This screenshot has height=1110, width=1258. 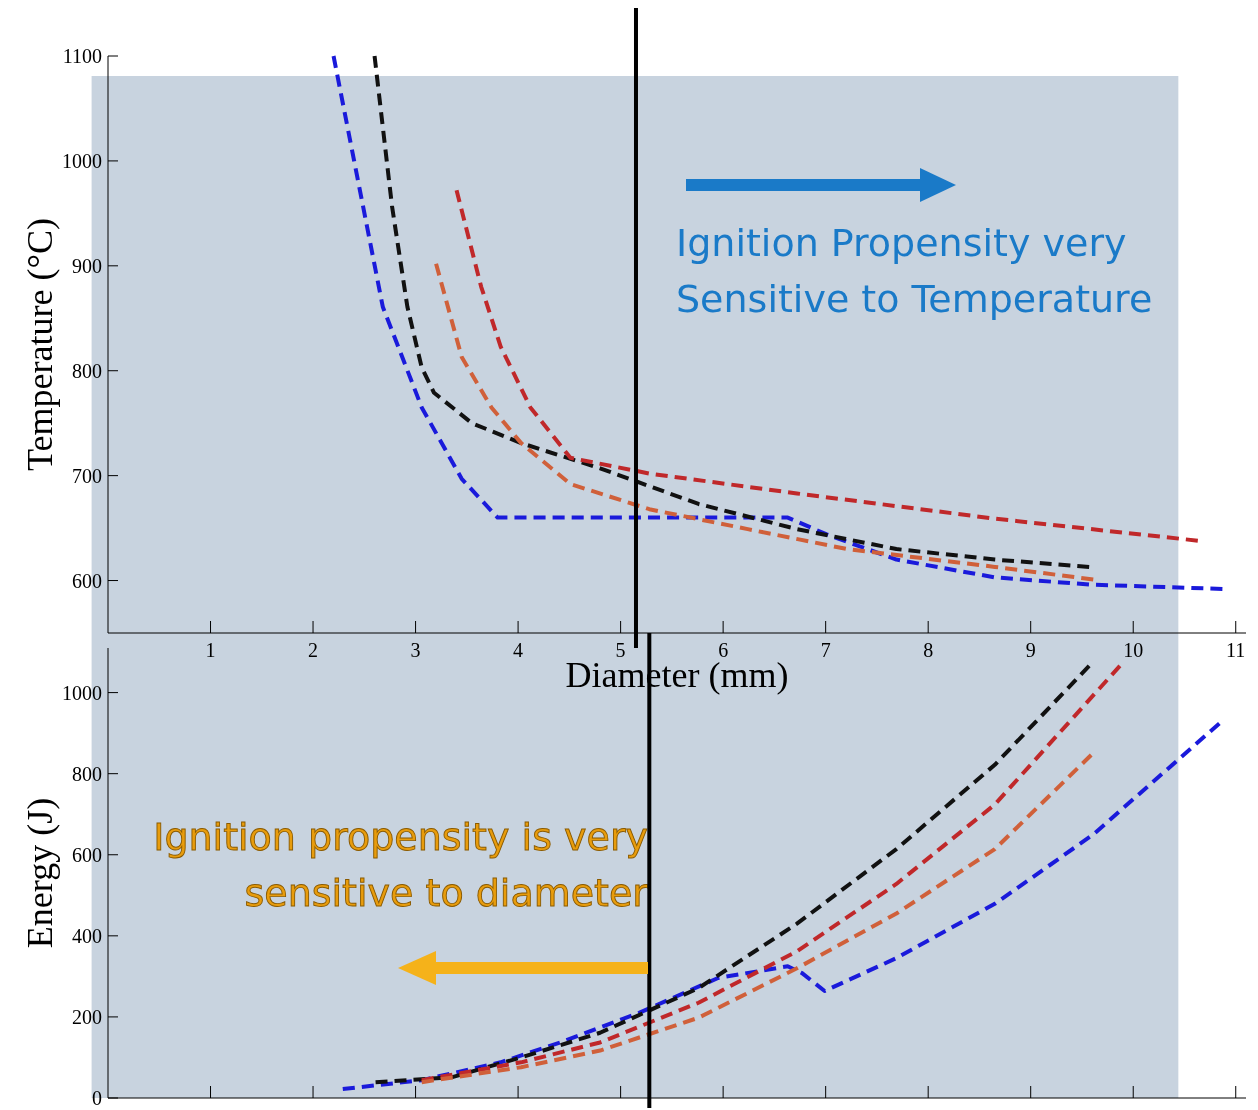 I want to click on x-tick-label: 1, so click(x=210, y=650).